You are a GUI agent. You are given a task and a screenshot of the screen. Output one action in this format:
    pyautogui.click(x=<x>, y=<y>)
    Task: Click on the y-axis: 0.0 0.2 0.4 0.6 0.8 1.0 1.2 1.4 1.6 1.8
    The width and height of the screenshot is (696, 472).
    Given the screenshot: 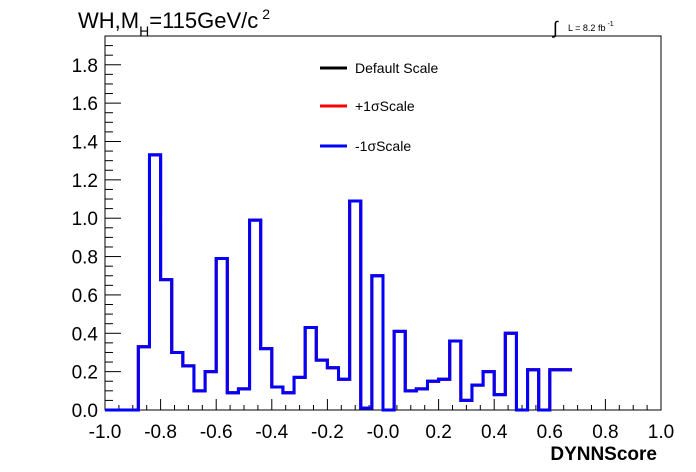 What is the action you would take?
    pyautogui.click(x=96, y=228)
    